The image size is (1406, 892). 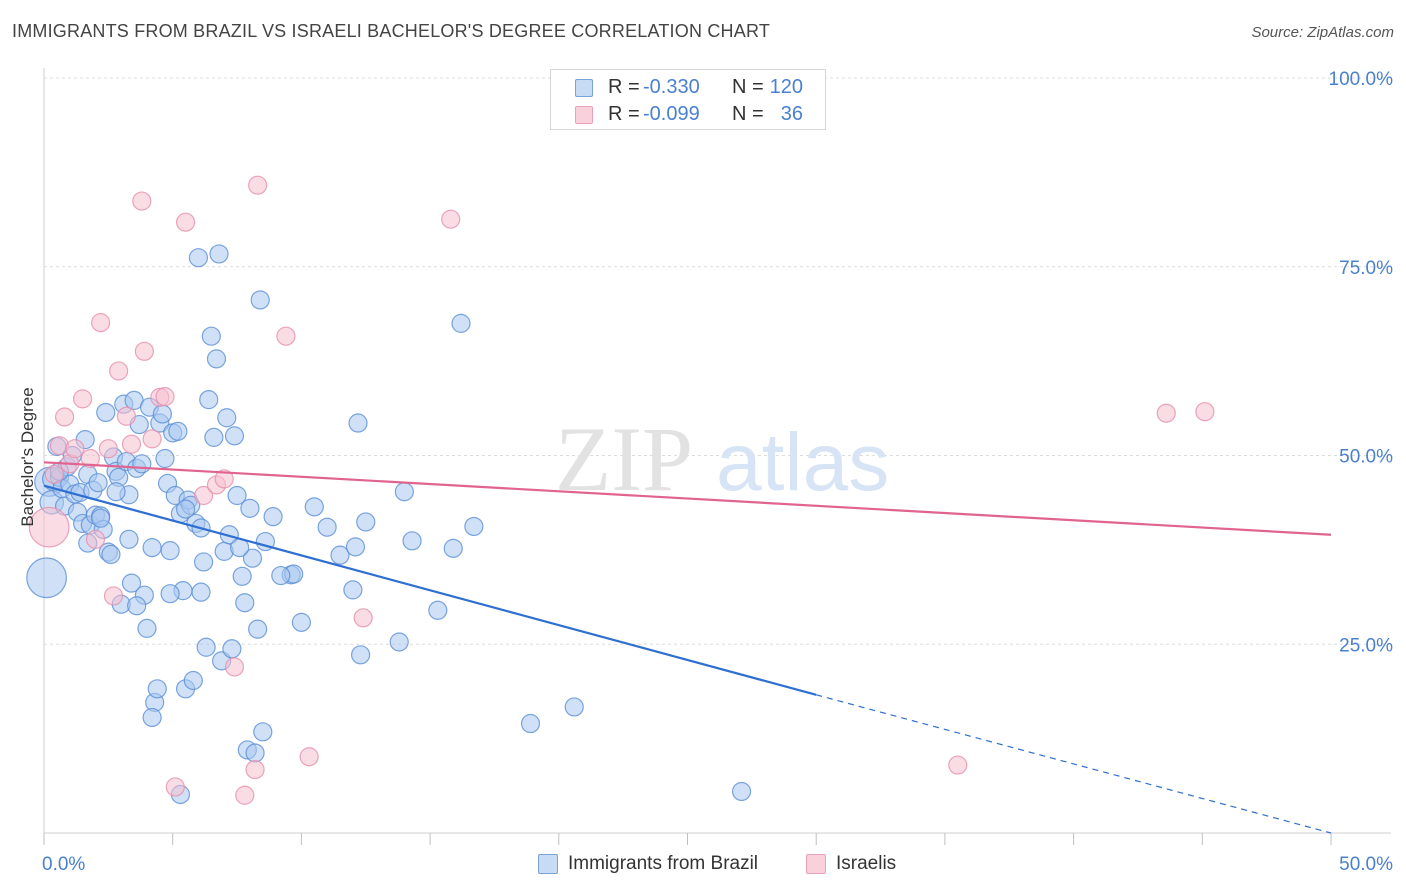 What do you see at coordinates (786, 87) in the screenshot?
I see `stats-n-value: 120` at bounding box center [786, 87].